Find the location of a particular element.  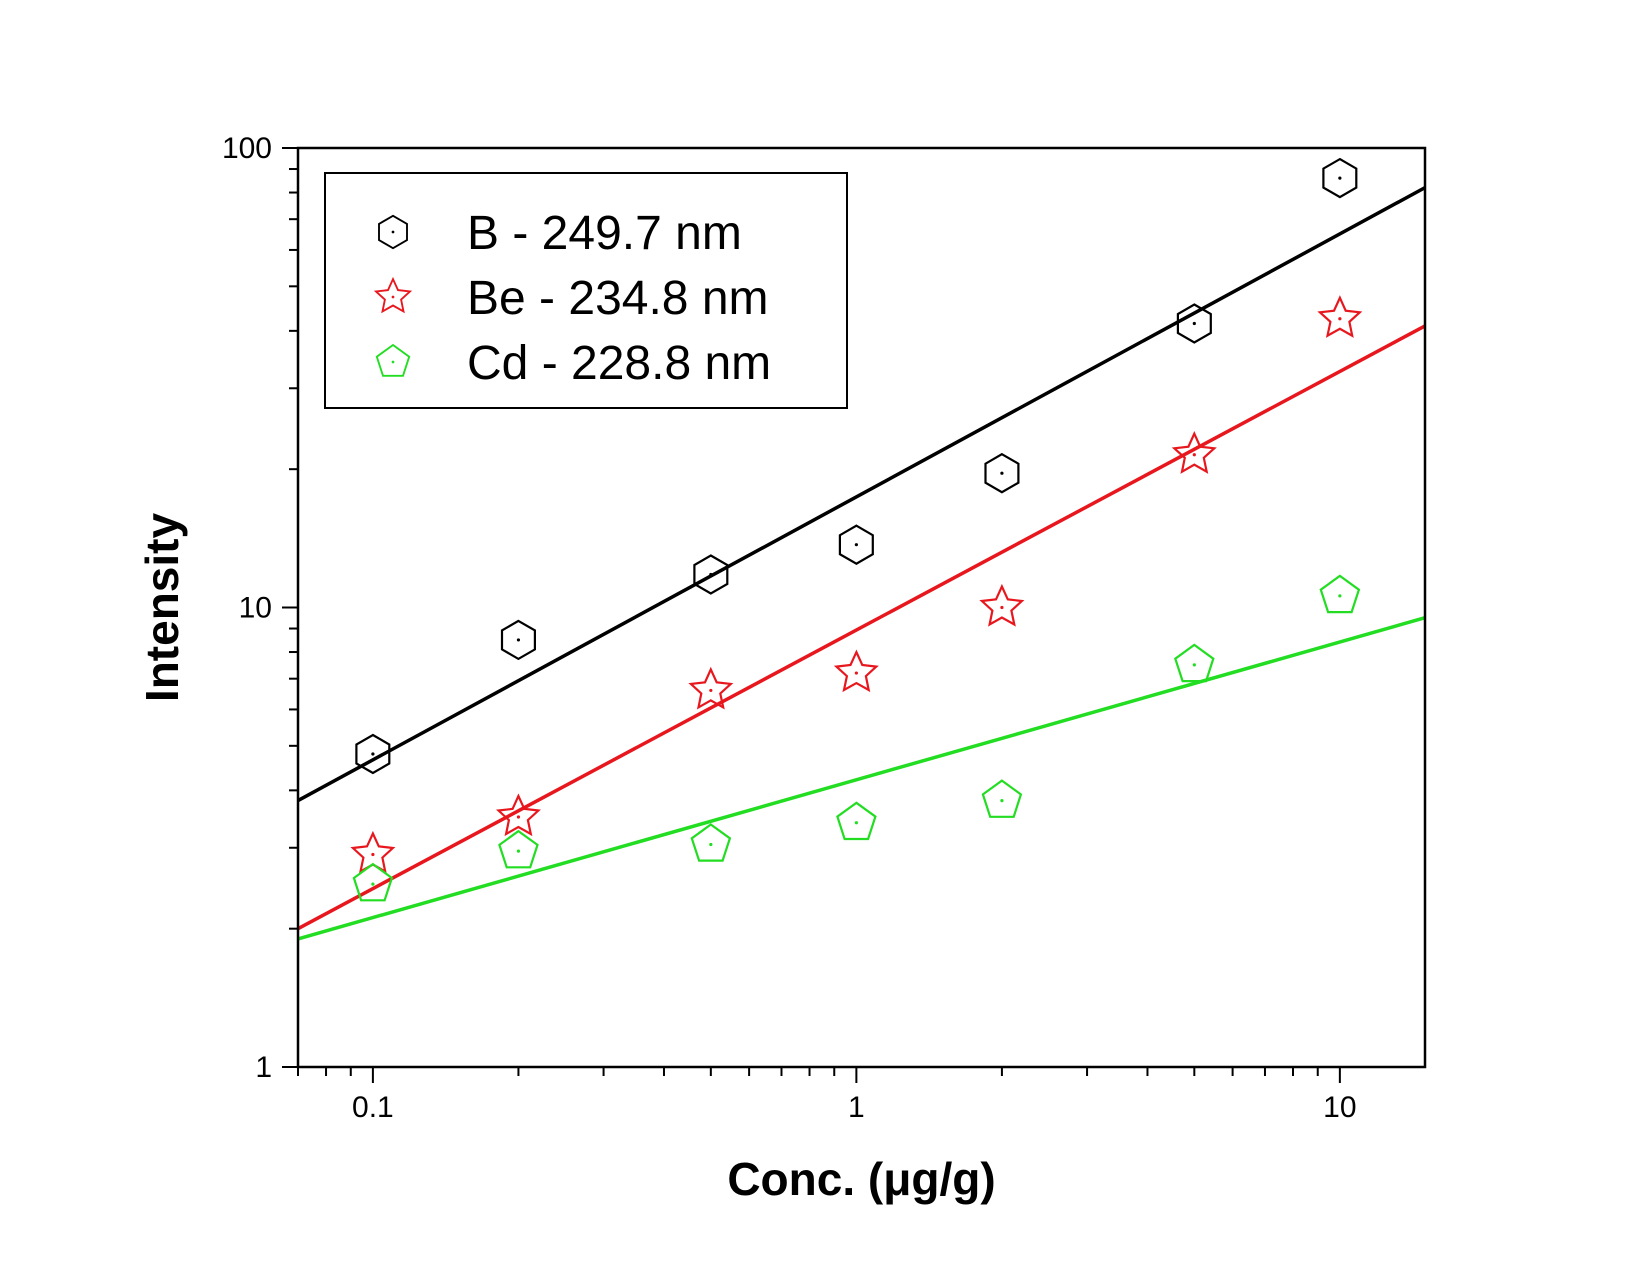

legend: B - 249.7 nm Be - 234.8 nm Cd - 228.8 nm is located at coordinates (586, 290).